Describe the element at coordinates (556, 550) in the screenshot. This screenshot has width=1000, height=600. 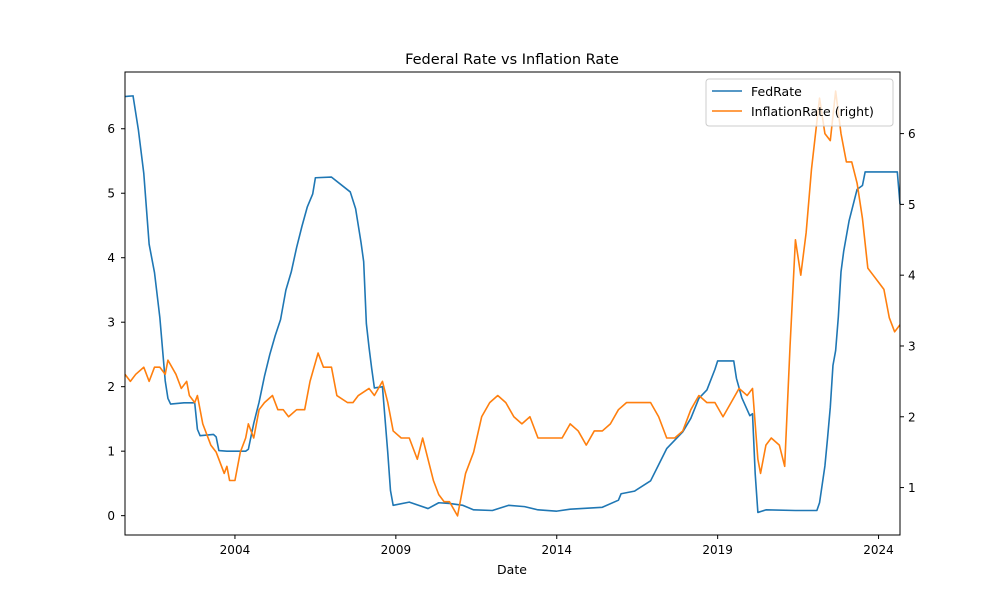
I see `x-tick-label: 2014` at that location.